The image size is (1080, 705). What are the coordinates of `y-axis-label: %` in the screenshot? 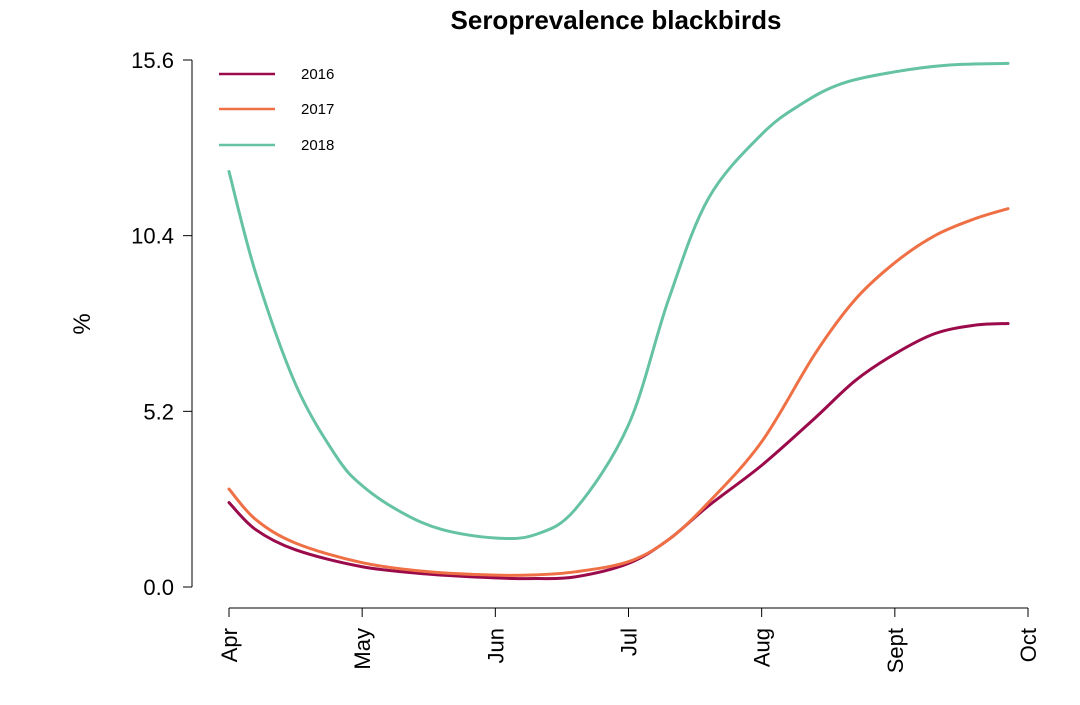 It's located at (82, 323).